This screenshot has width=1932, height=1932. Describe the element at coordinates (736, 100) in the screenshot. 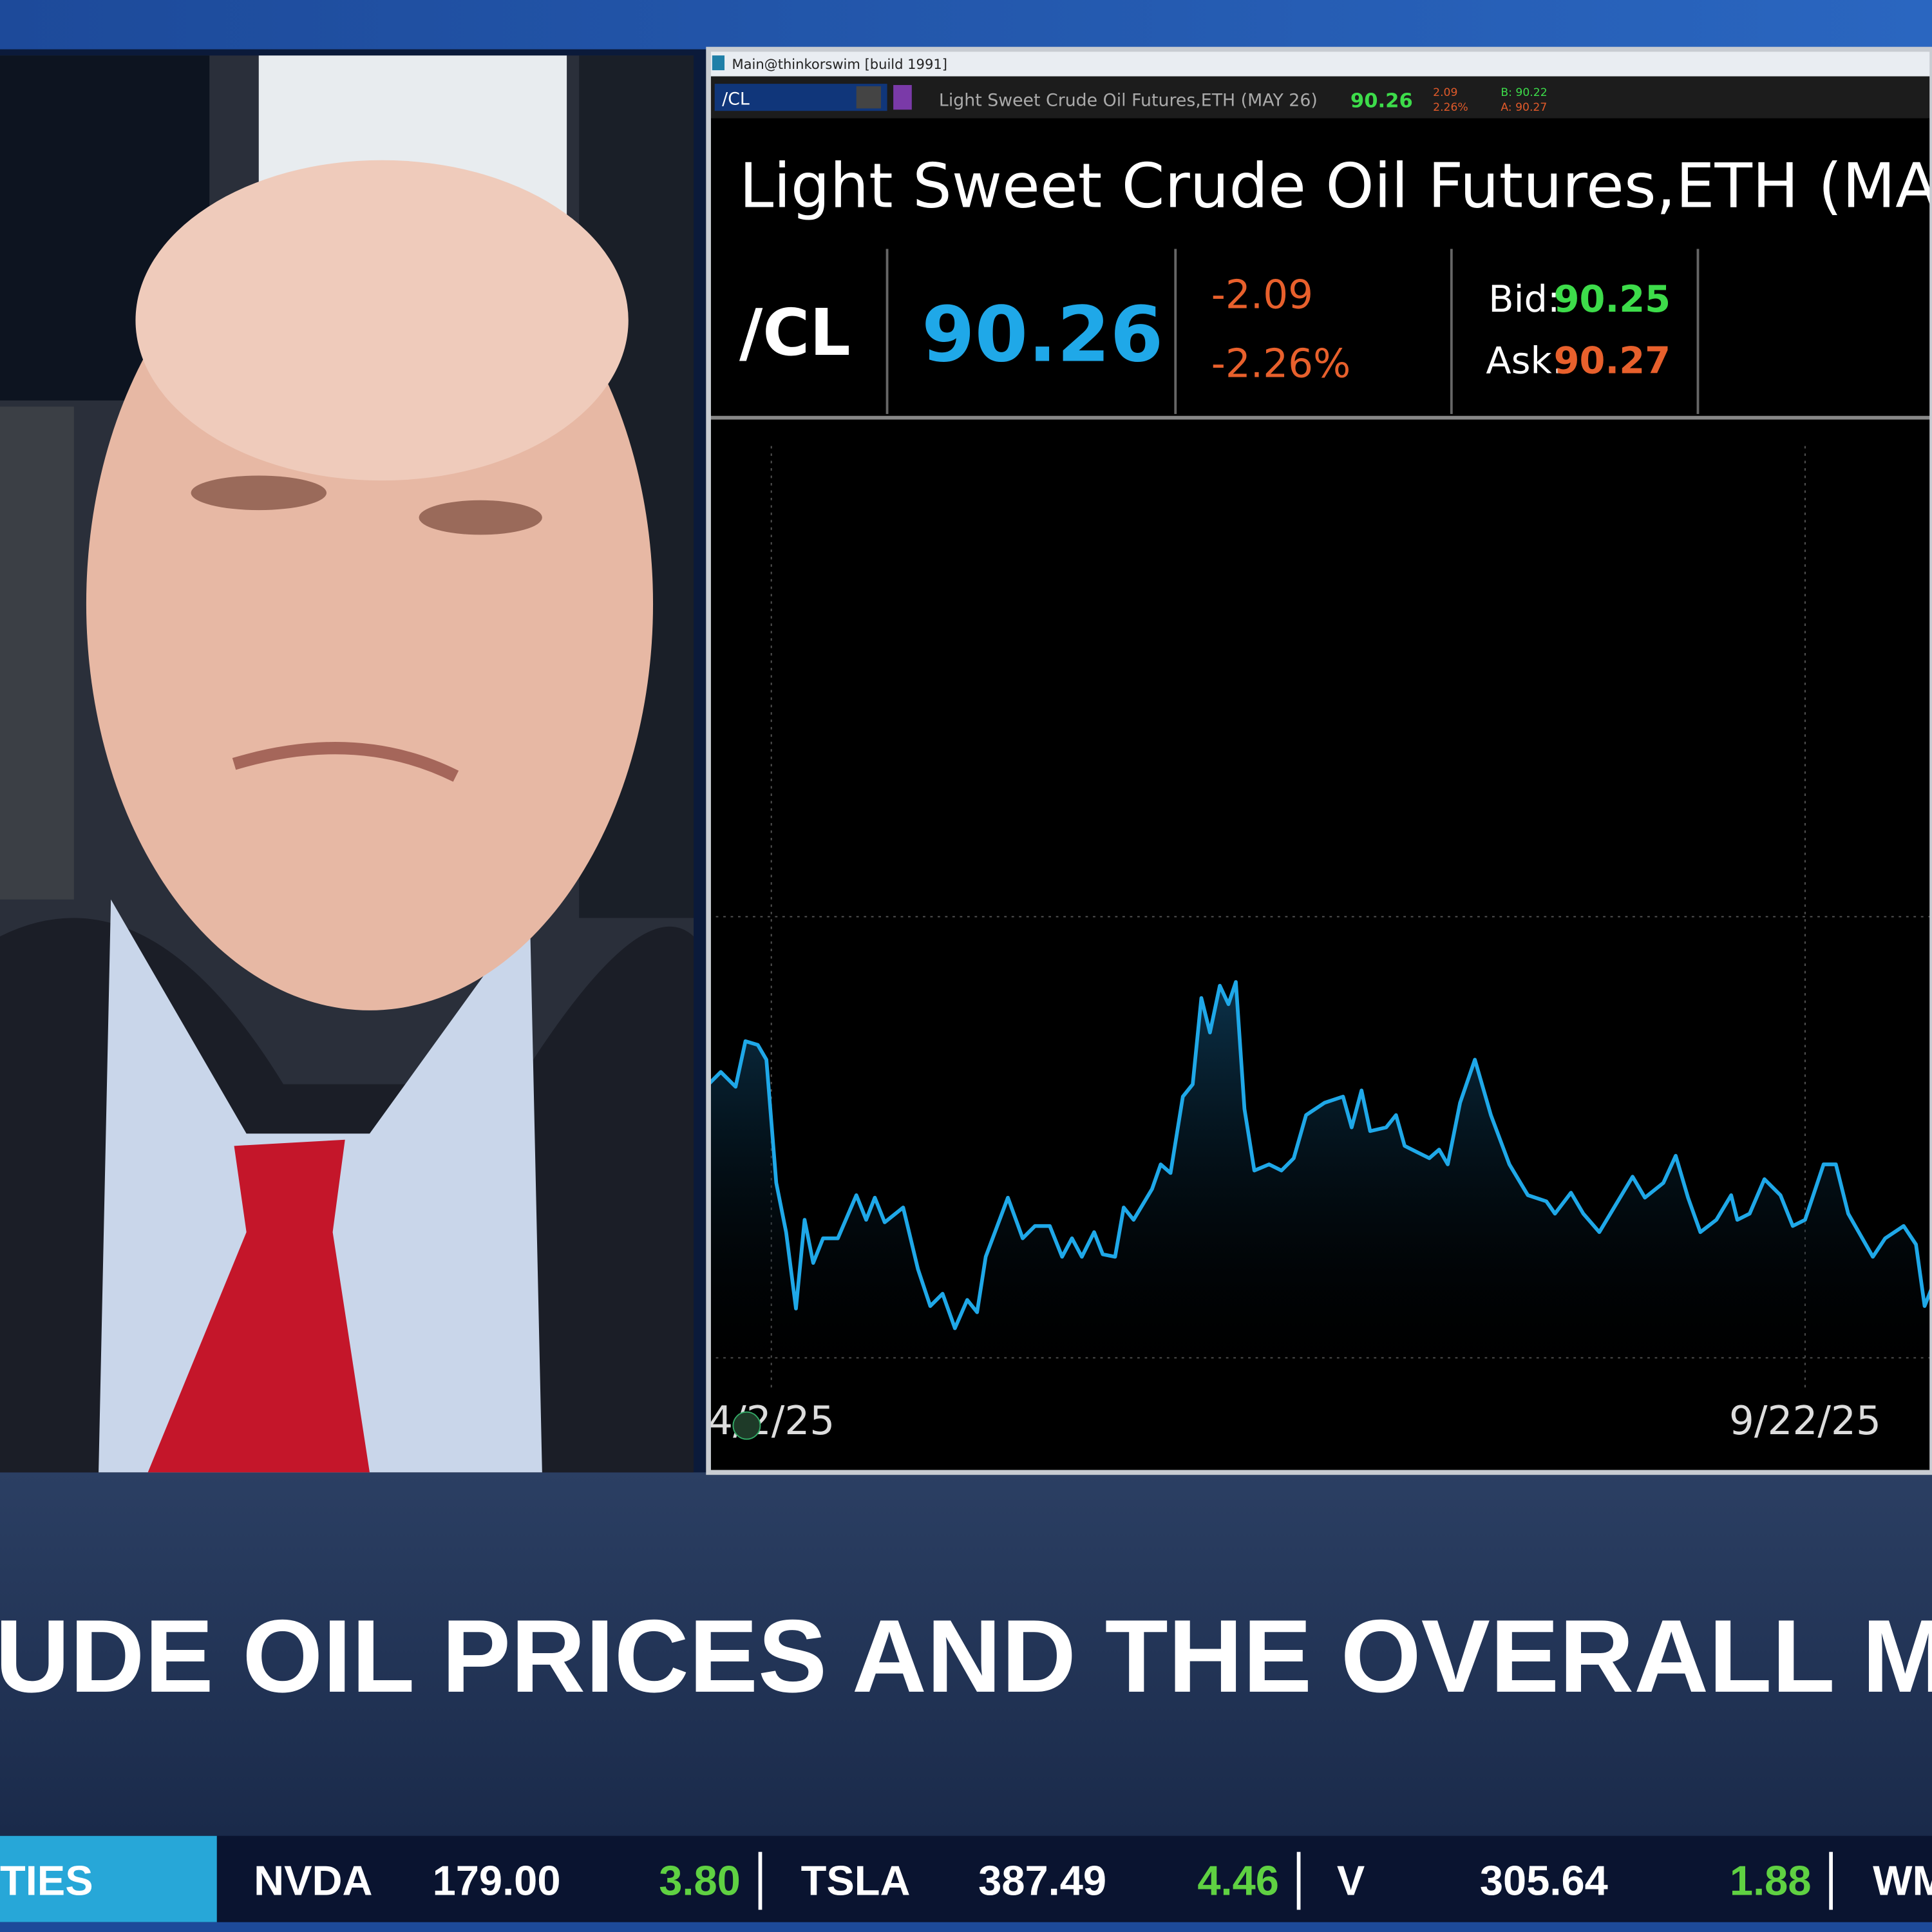

I see `symbol-input-text: /CL` at that location.